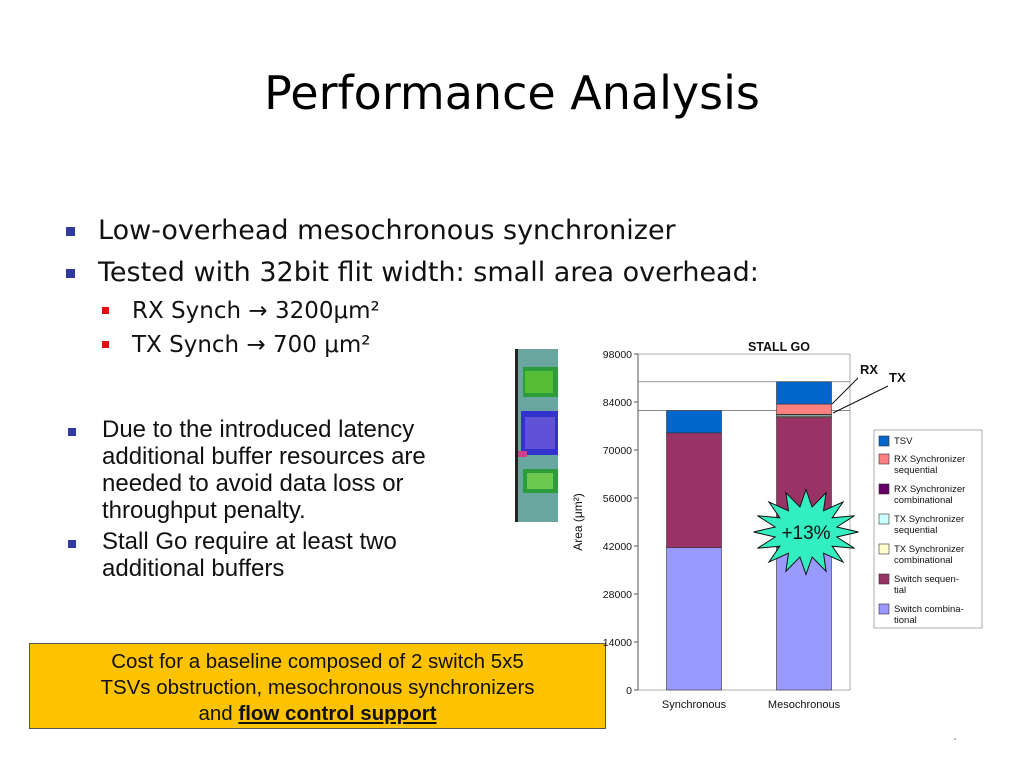 This screenshot has height=768, width=1024. I want to click on y-tick-label: 0, so click(629, 691).